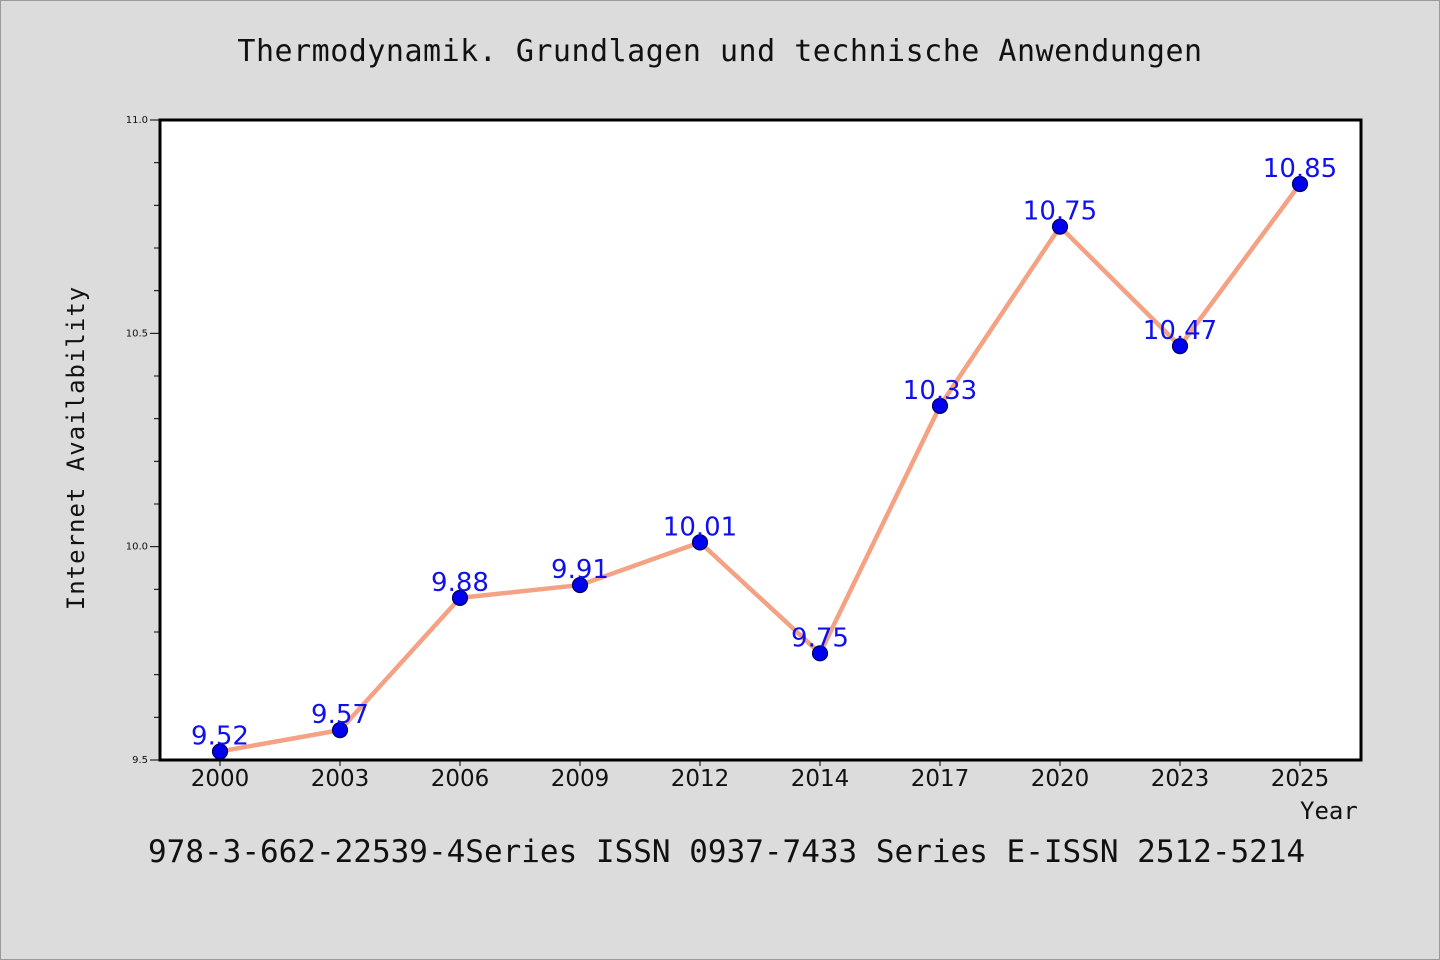 This screenshot has height=960, width=1440. I want to click on y-tick-label: 11.0, so click(137, 120).